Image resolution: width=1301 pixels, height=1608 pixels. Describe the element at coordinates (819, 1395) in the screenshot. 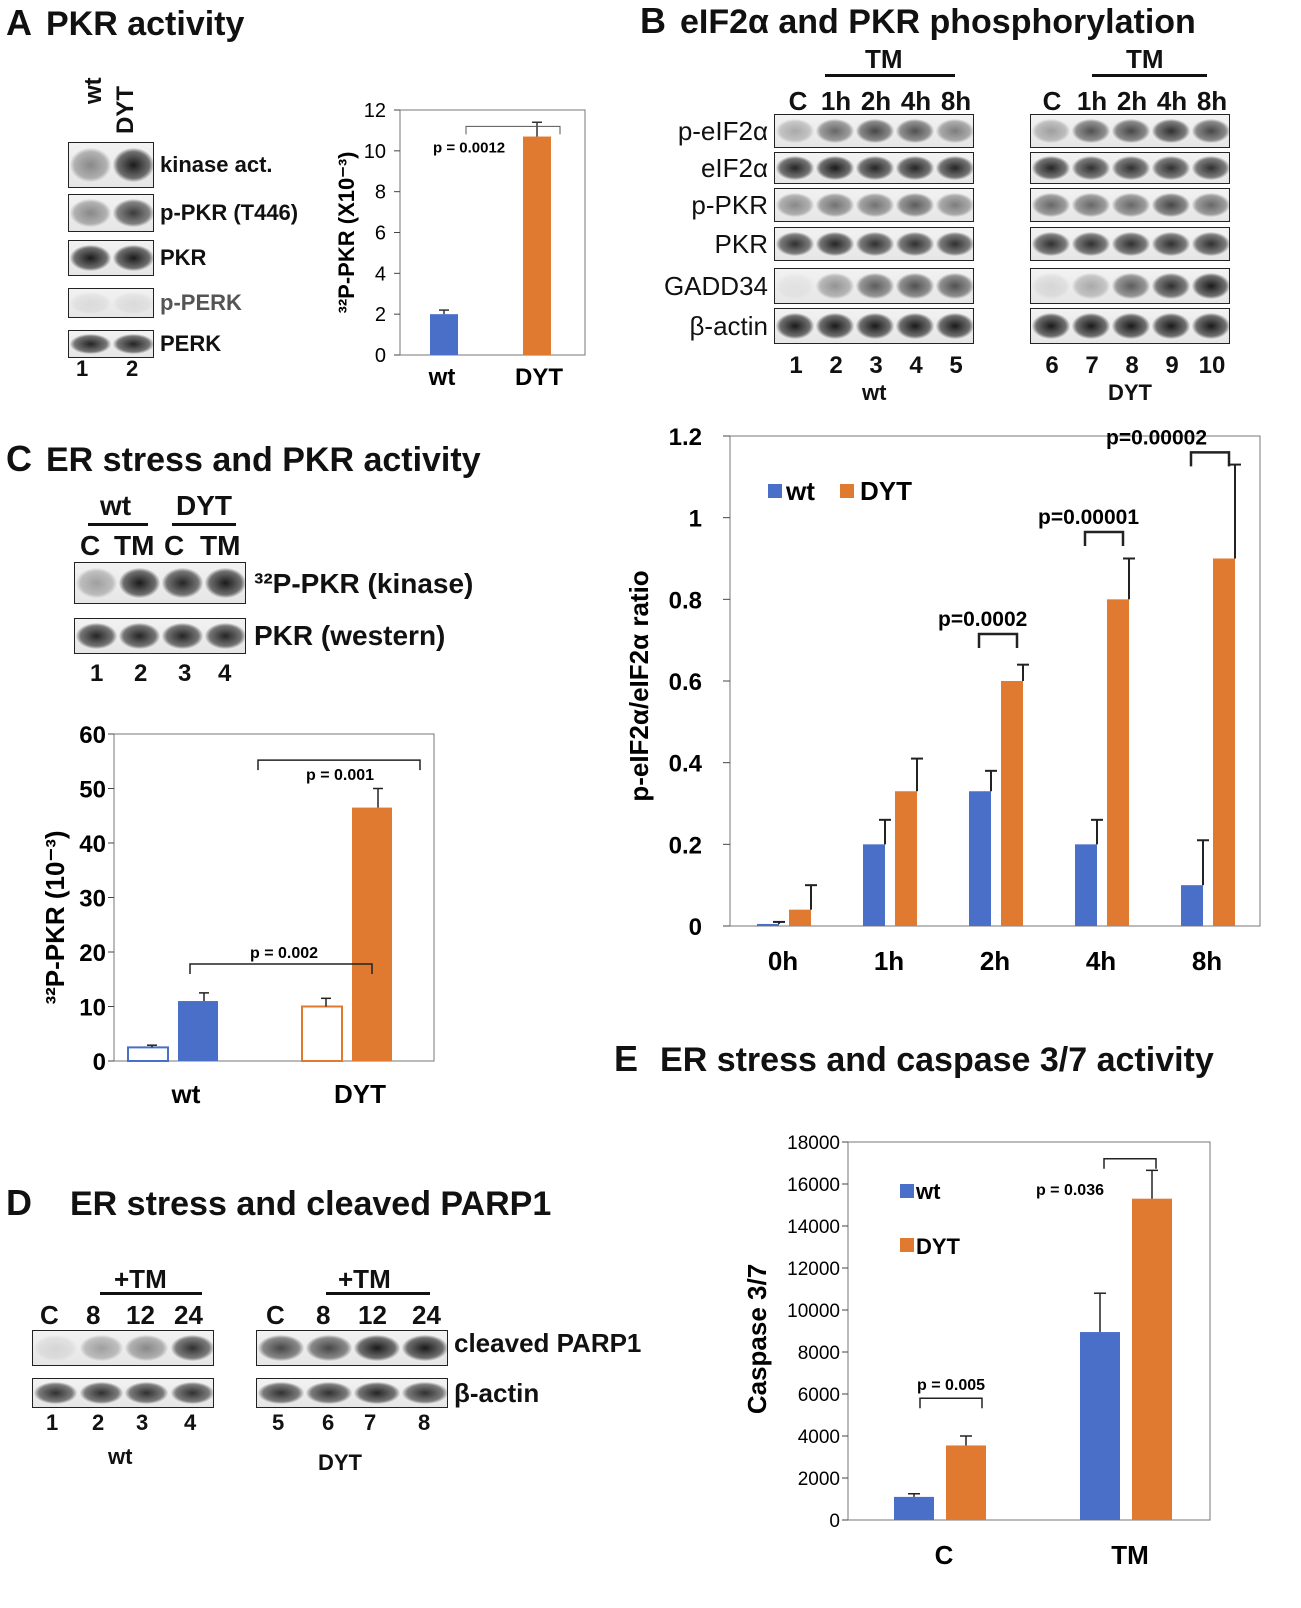

I see `y-tick-label: 6000` at that location.